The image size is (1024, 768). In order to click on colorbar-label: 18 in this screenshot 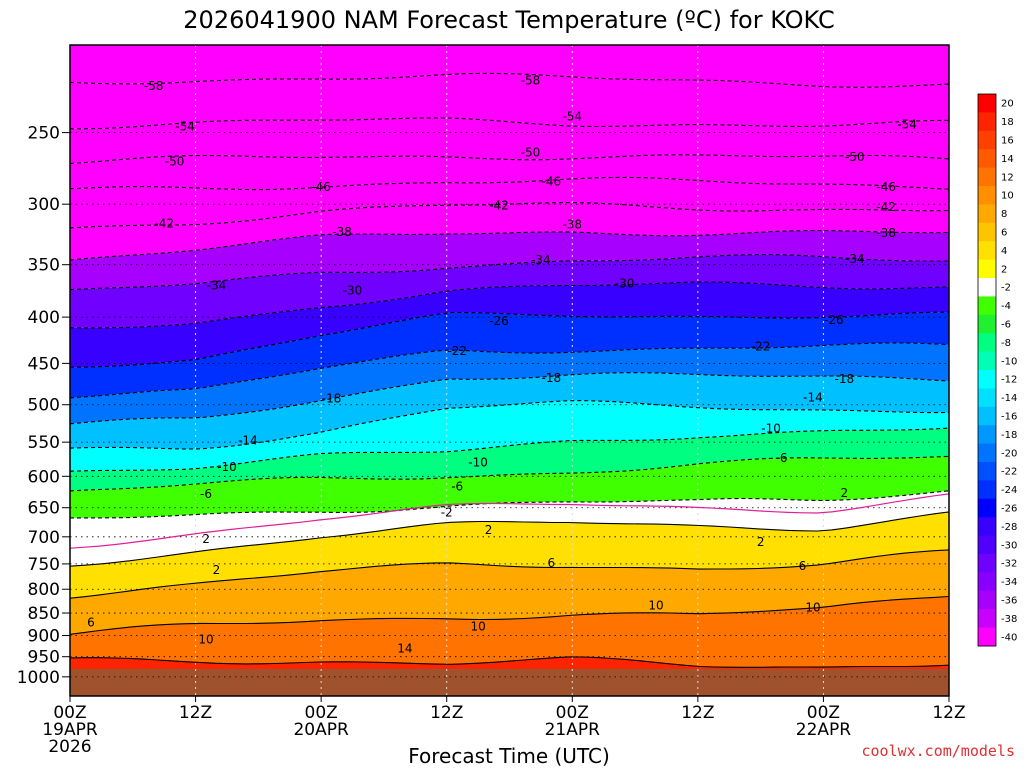, I will do `click(1007, 122)`.